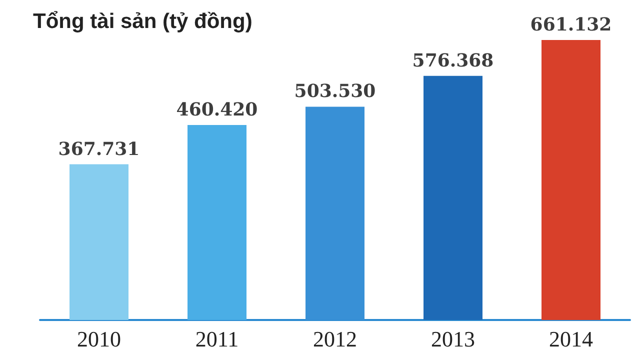  What do you see at coordinates (99, 339) in the screenshot?
I see `x-tick-label: 2010` at bounding box center [99, 339].